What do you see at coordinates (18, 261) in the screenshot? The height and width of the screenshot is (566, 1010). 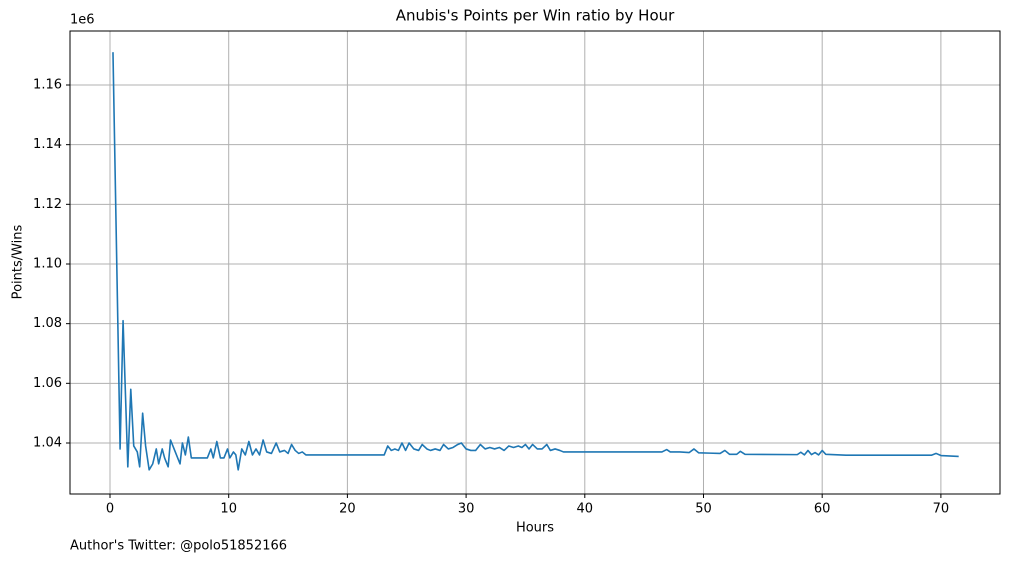 I see `y-axis-label: Points/Wins` at bounding box center [18, 261].